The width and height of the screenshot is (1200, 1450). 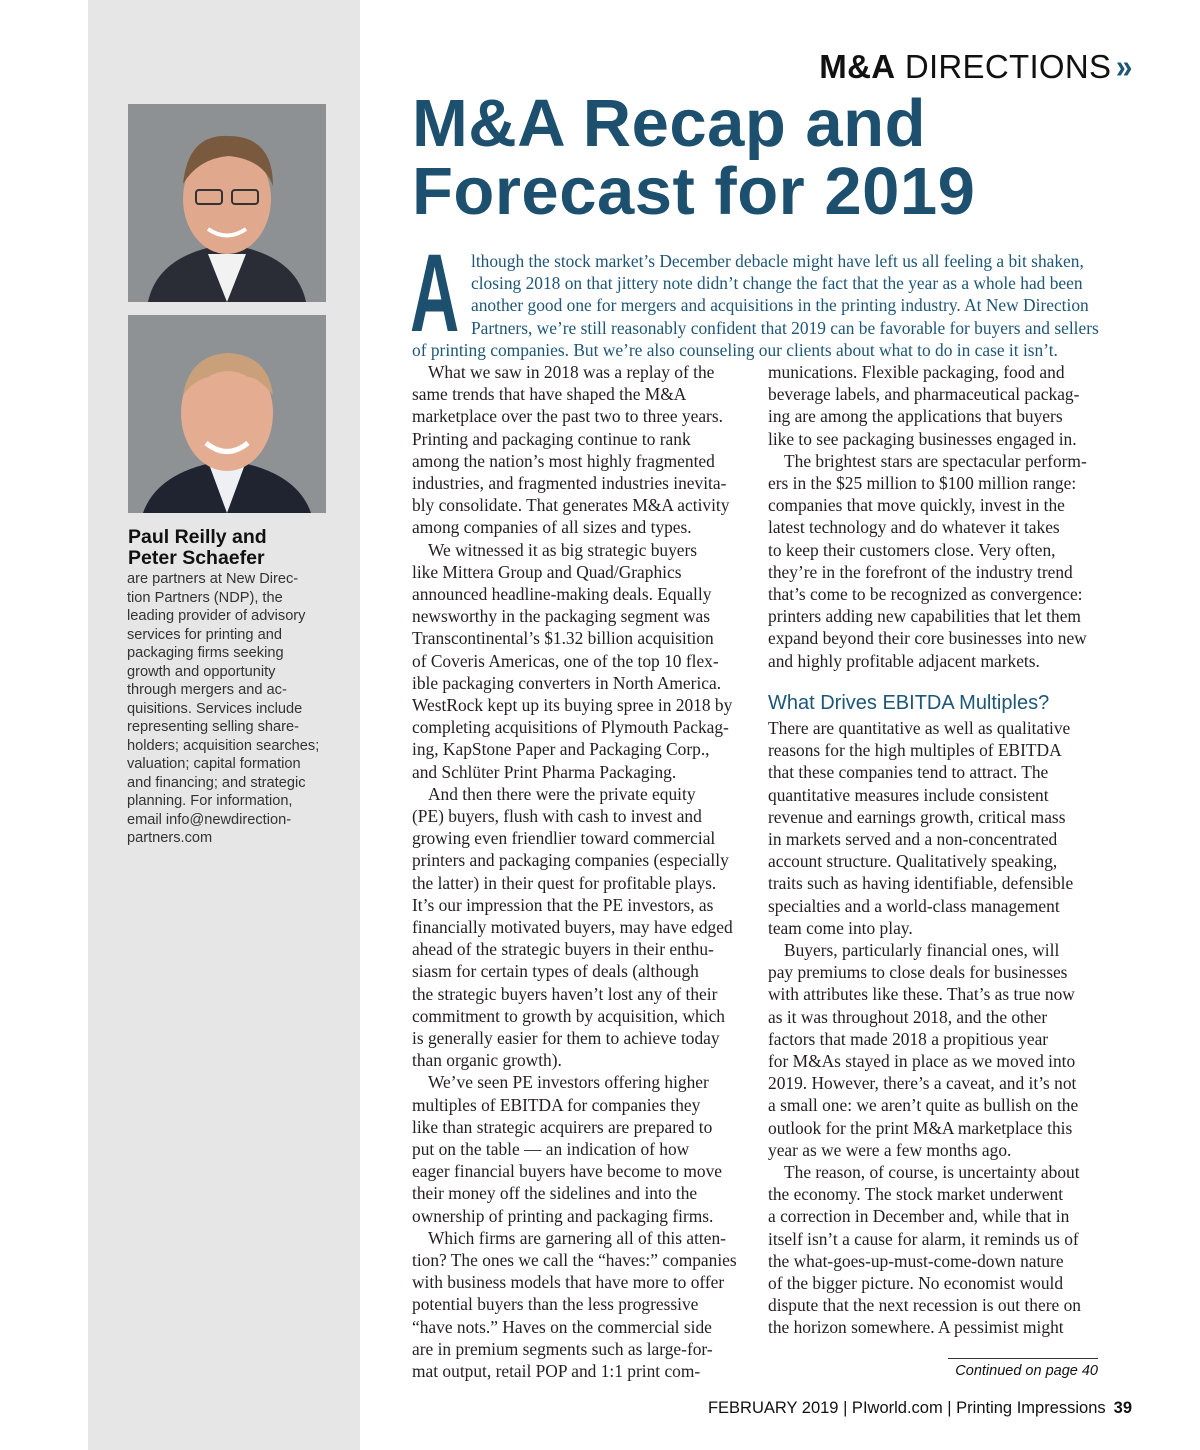 I want to click on body-line: announced headline-making deals. Equally, so click(x=562, y=594).